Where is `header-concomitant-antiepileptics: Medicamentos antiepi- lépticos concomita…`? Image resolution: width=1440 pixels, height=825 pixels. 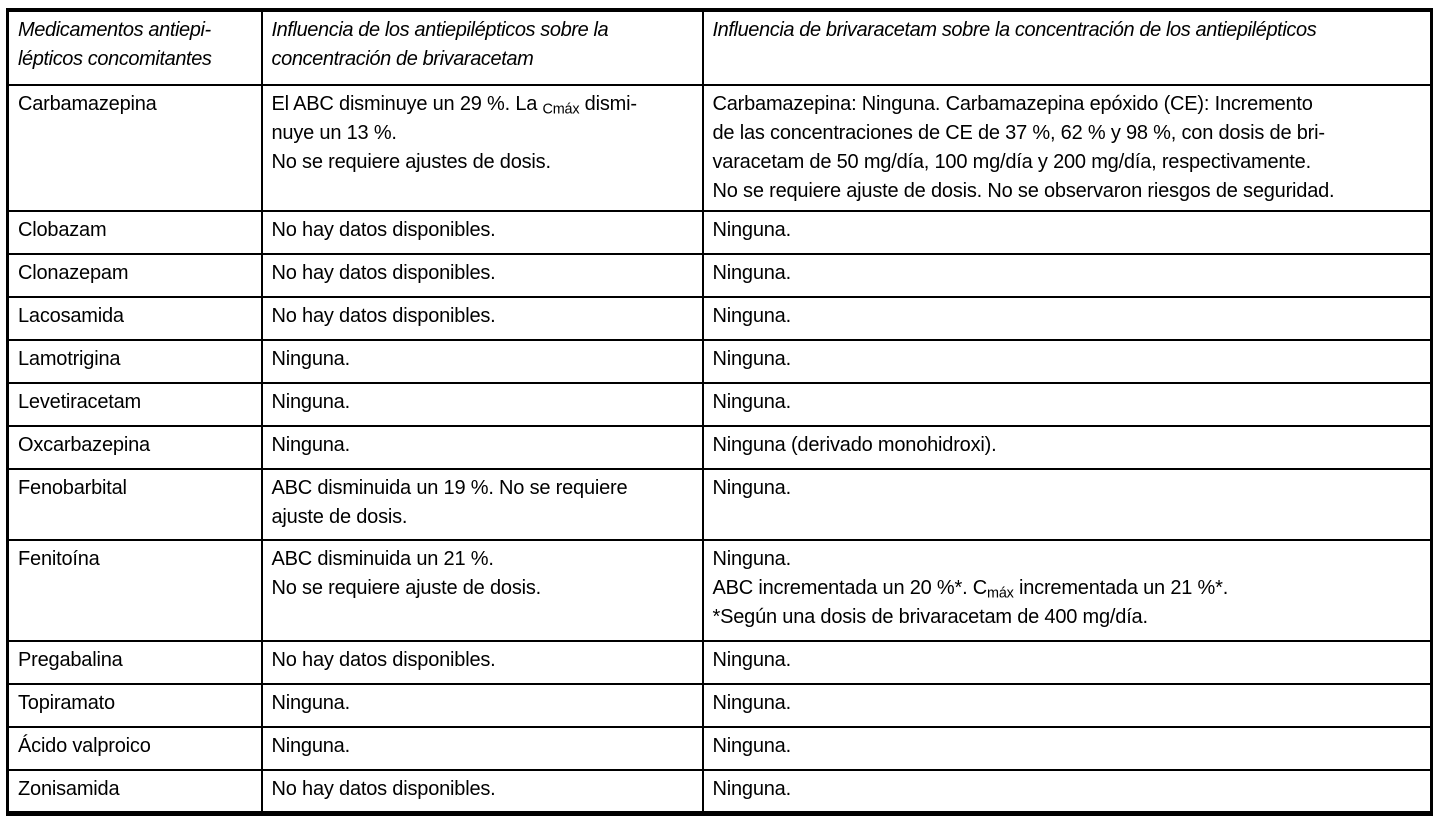 header-concomitant-antiepileptics: Medicamentos antiepi- lépticos concomita… is located at coordinates (134, 47).